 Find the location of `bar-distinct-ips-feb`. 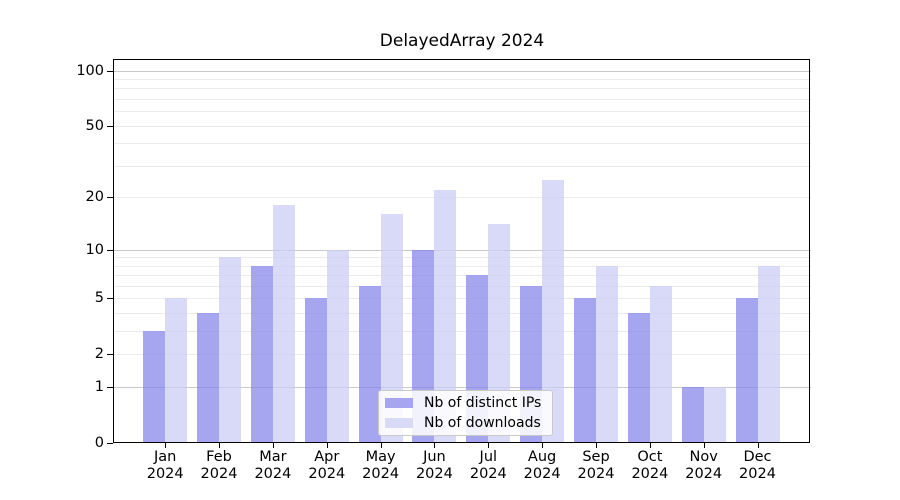

bar-distinct-ips-feb is located at coordinates (208, 378).